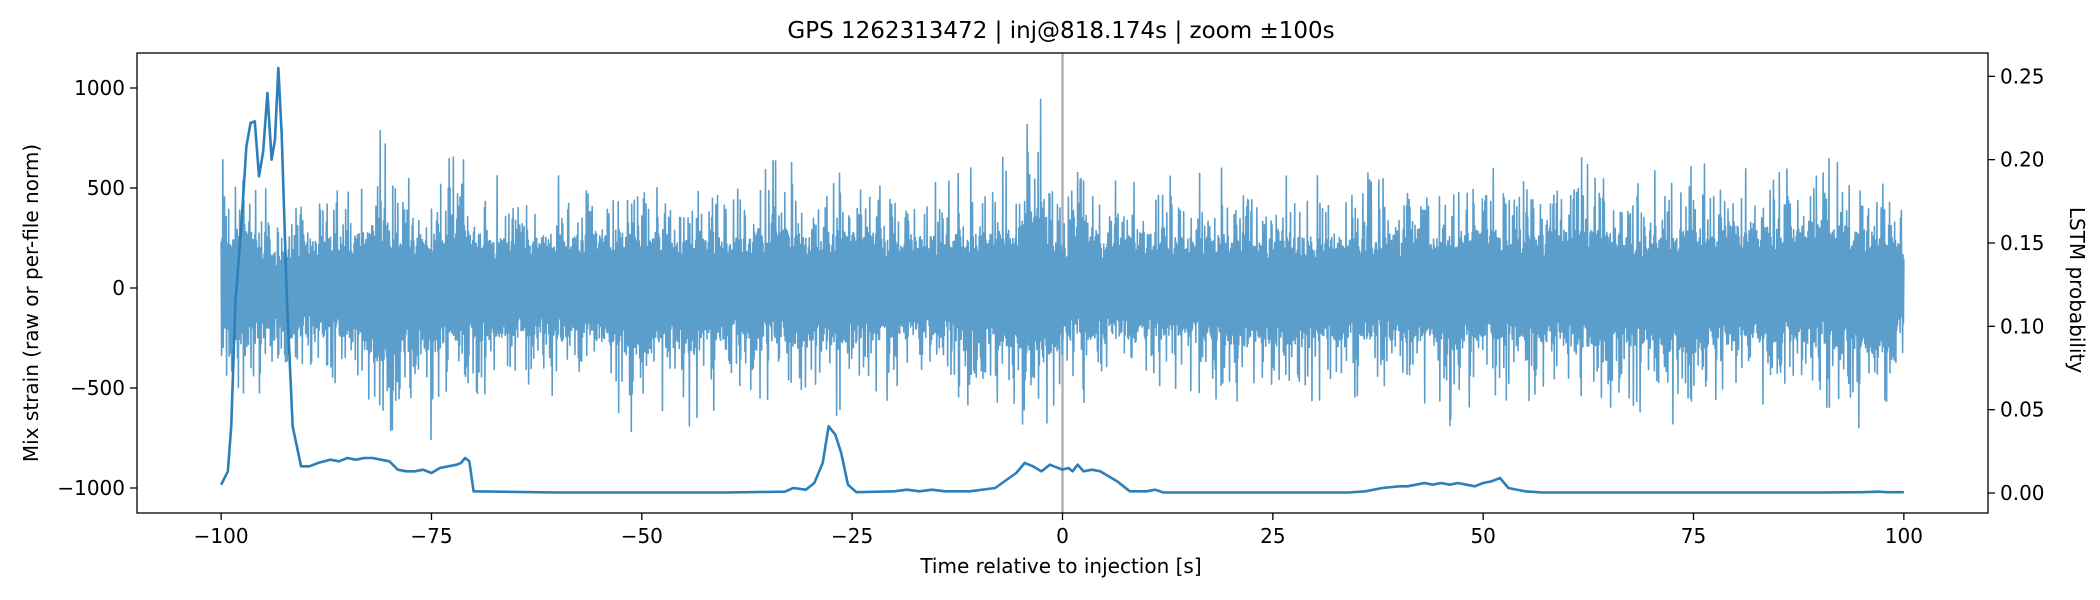  I want to click on y2-axis-label: LSTM probability, so click(2077, 290).